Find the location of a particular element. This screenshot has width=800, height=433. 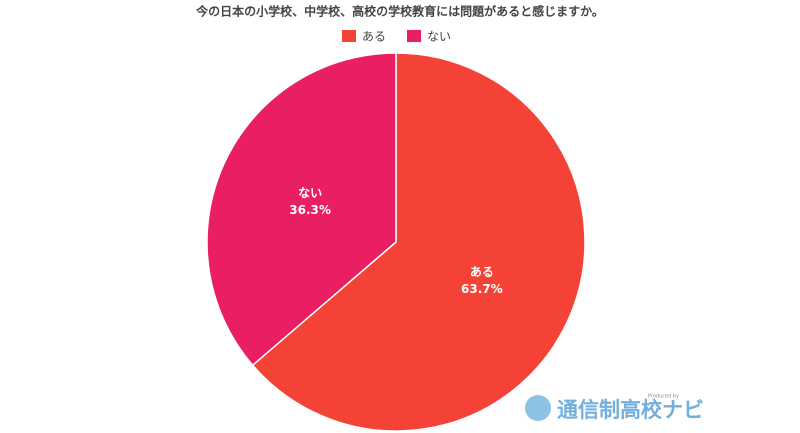

logo-icon is located at coordinates (538, 408).